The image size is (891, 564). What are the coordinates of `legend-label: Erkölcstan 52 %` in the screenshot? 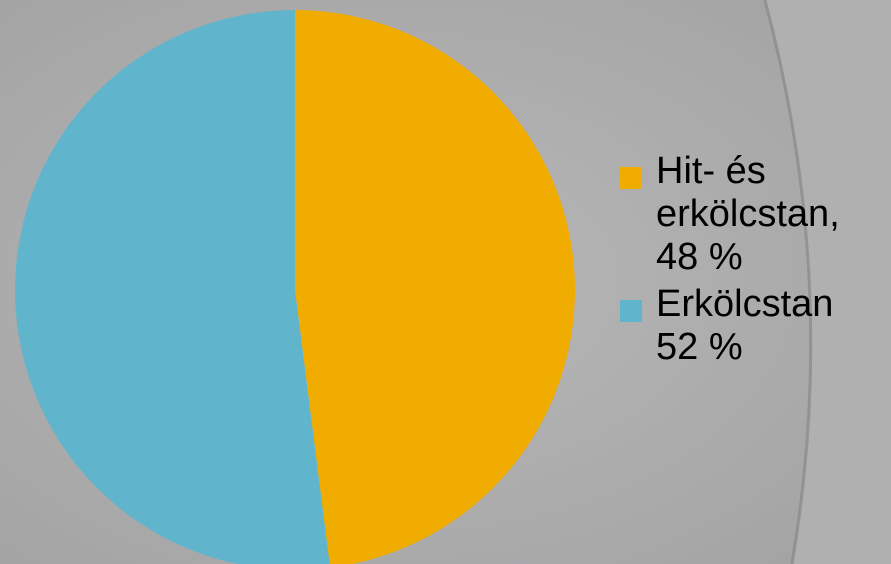 It's located at (745, 325).